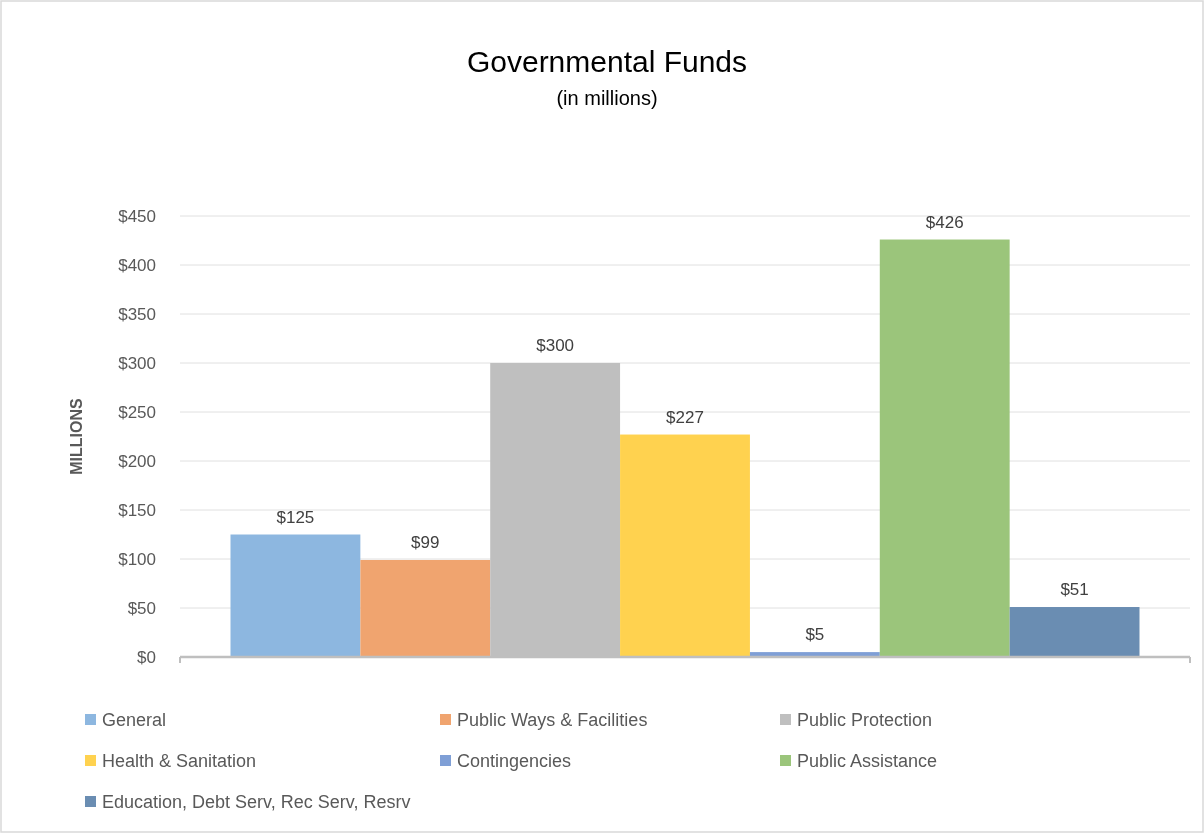  Describe the element at coordinates (295, 517) in the screenshot. I see `data-label: $125` at that location.